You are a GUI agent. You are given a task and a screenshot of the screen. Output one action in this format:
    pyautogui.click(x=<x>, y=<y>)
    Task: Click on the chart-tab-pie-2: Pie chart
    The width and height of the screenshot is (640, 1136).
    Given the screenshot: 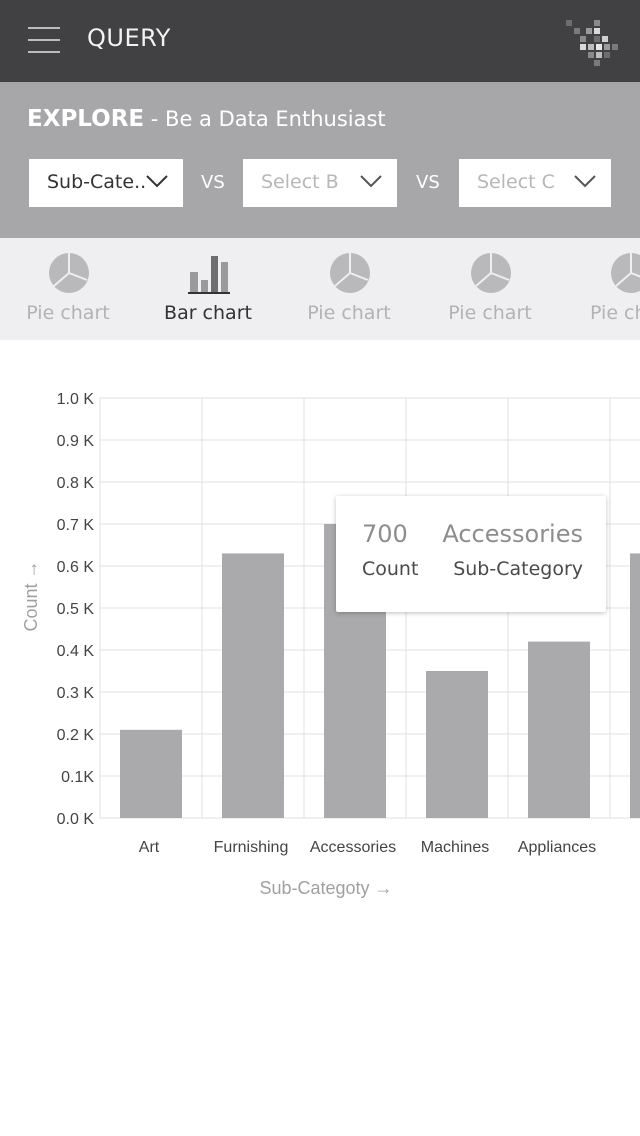 What is the action you would take?
    pyautogui.click(x=349, y=289)
    